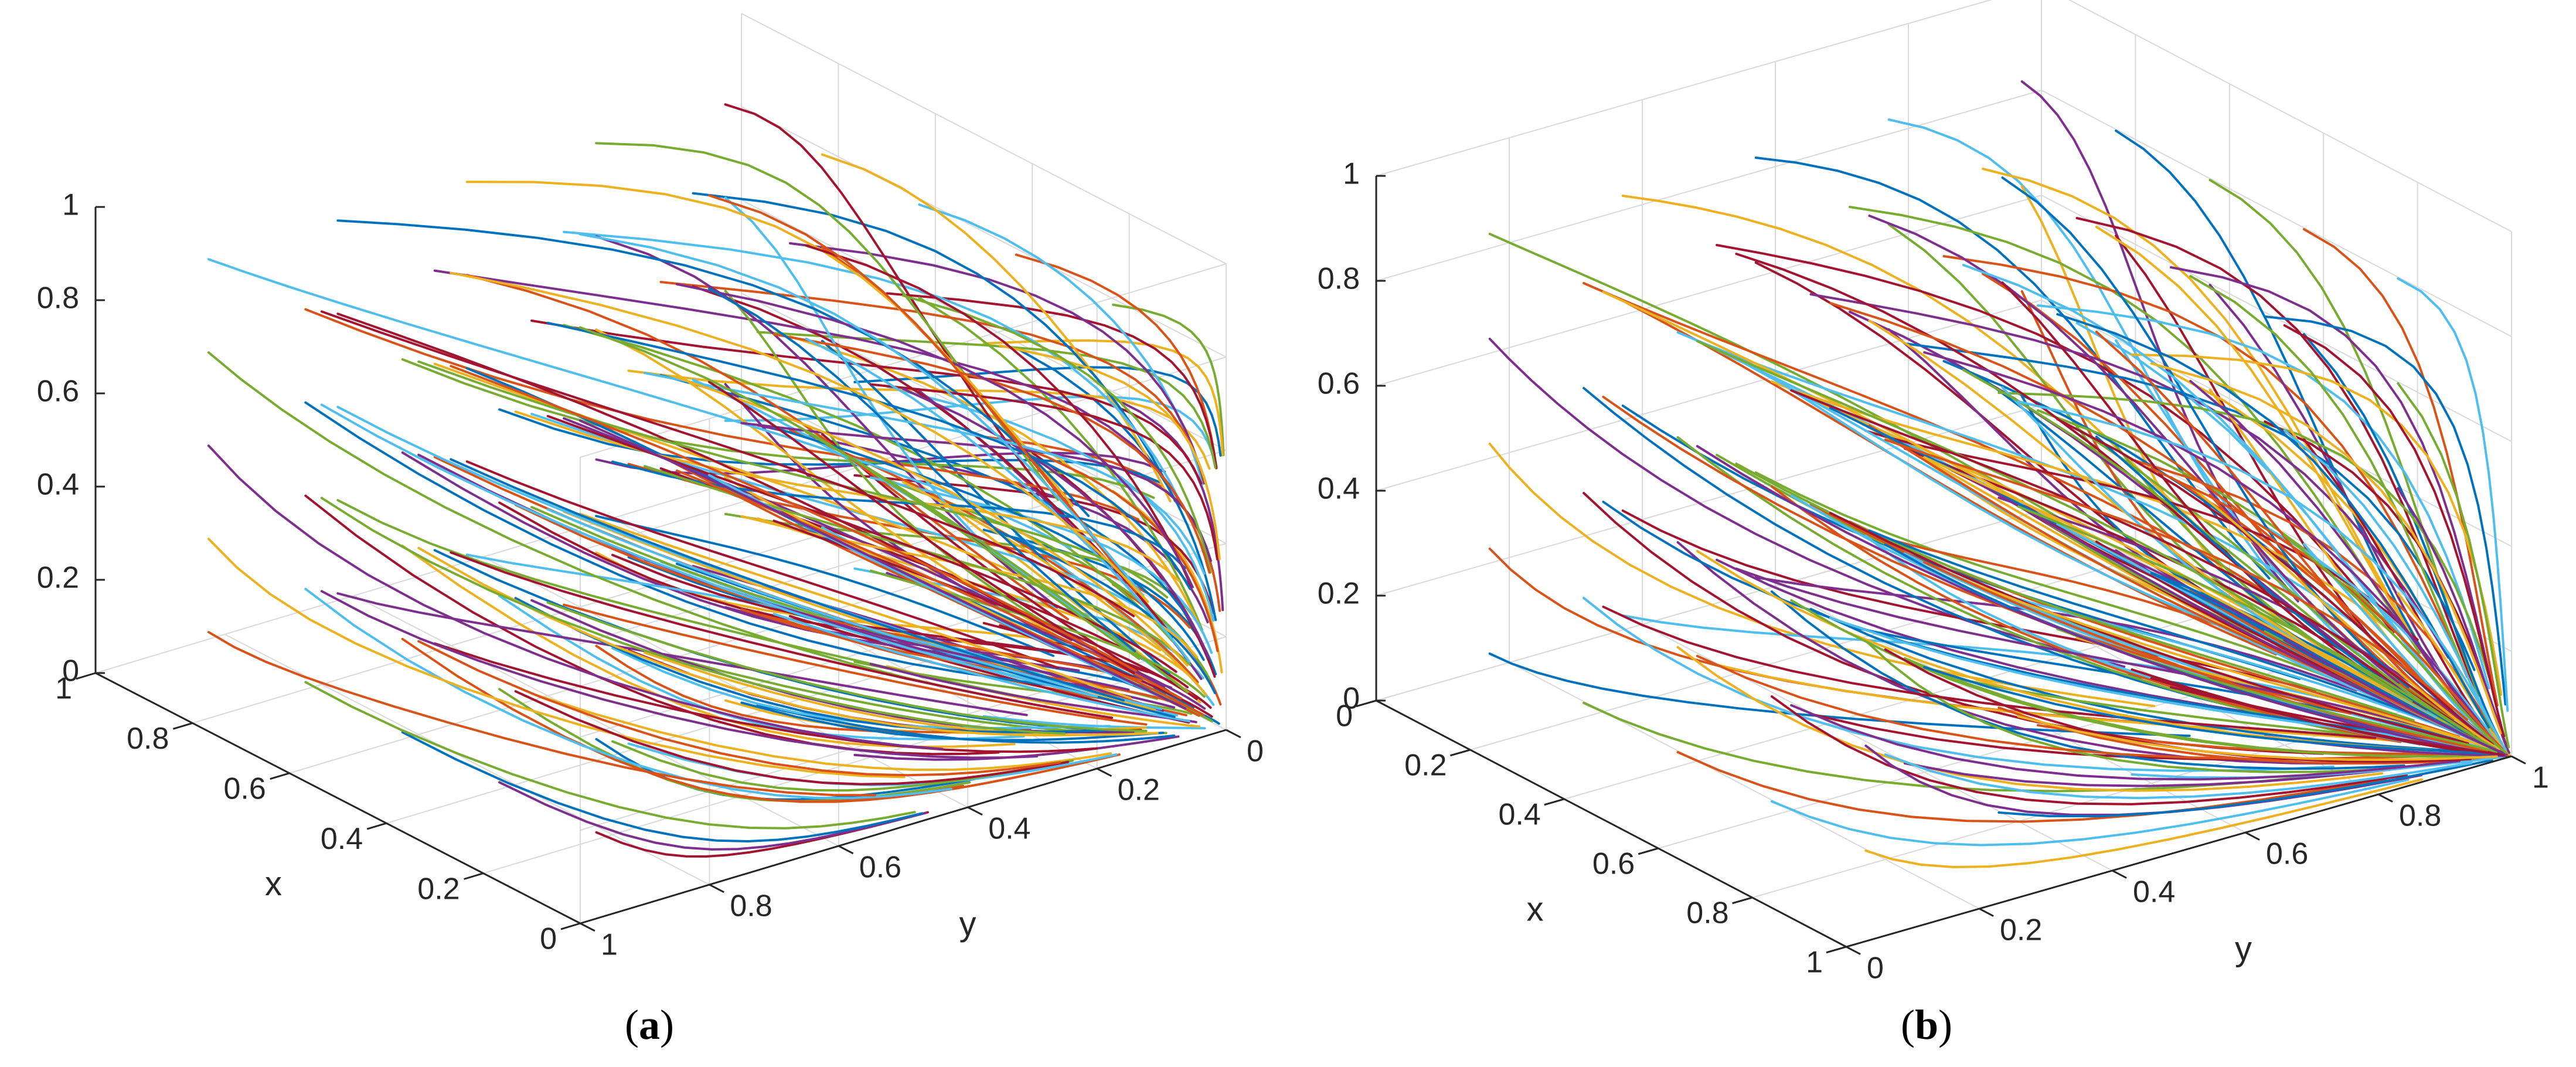  What do you see at coordinates (1339, 384) in the screenshot?
I see `z-tick-label: 0.6` at bounding box center [1339, 384].